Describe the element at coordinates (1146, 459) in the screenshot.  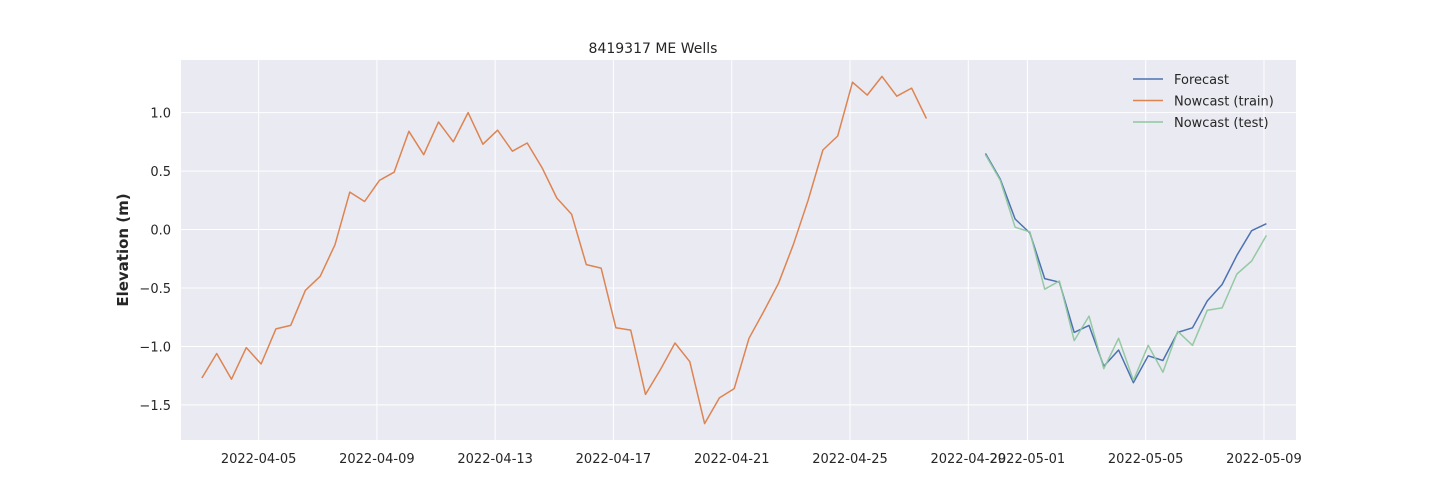
I see `x-tick-label: 2022-05-05` at that location.